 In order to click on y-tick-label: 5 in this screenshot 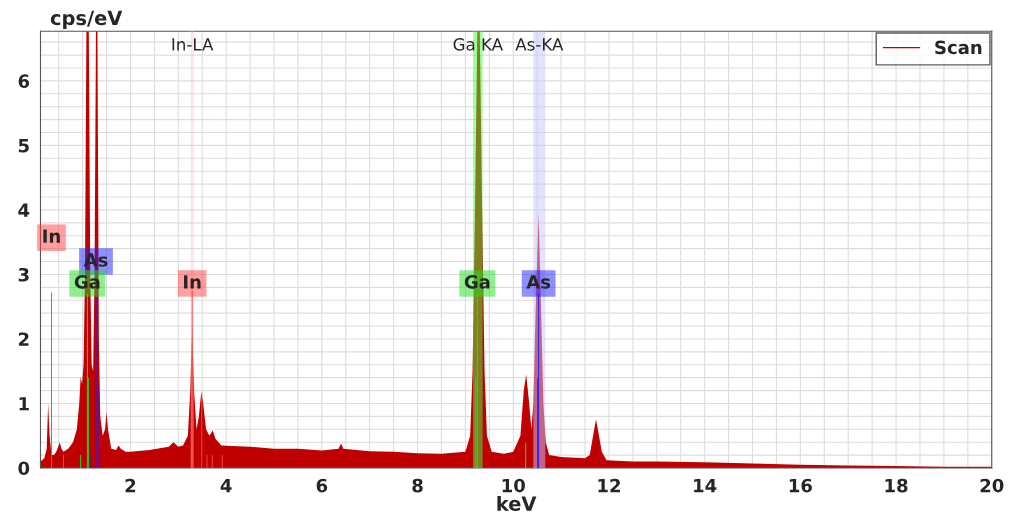, I will do `click(23, 146)`.